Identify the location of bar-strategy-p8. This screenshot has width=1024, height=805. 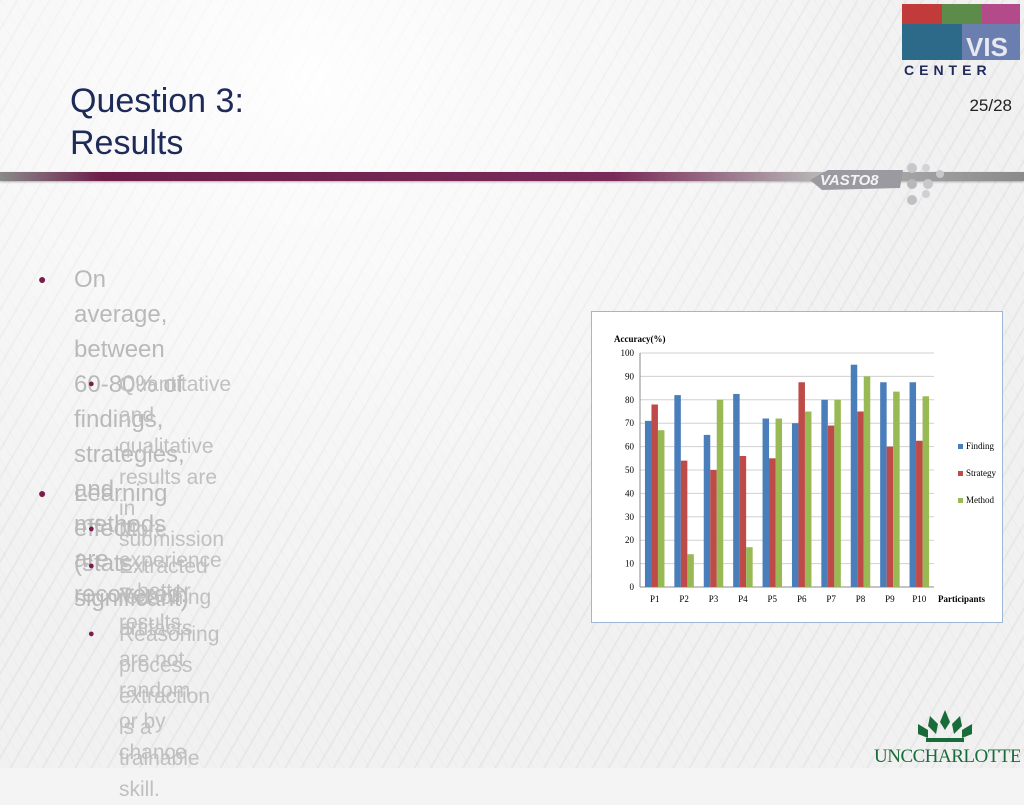
(860, 499).